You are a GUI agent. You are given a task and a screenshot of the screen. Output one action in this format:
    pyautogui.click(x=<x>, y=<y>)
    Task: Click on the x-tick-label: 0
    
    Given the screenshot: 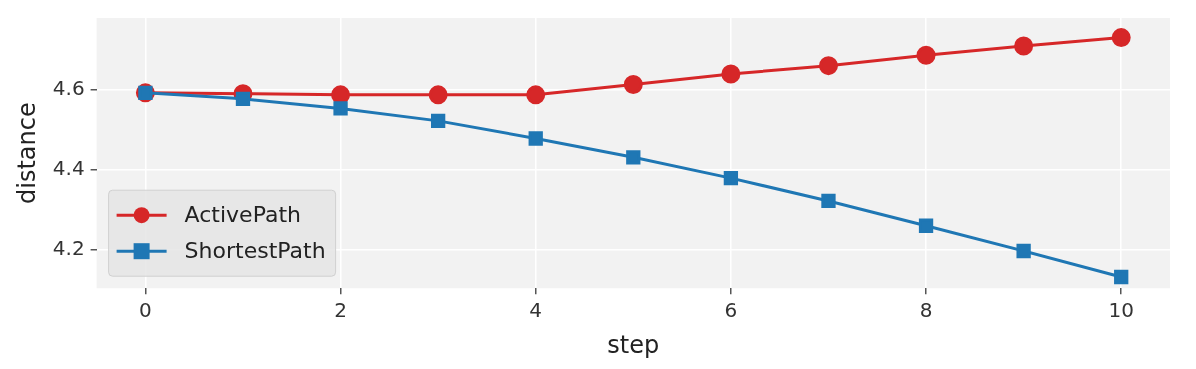 What is the action you would take?
    pyautogui.click(x=145, y=310)
    